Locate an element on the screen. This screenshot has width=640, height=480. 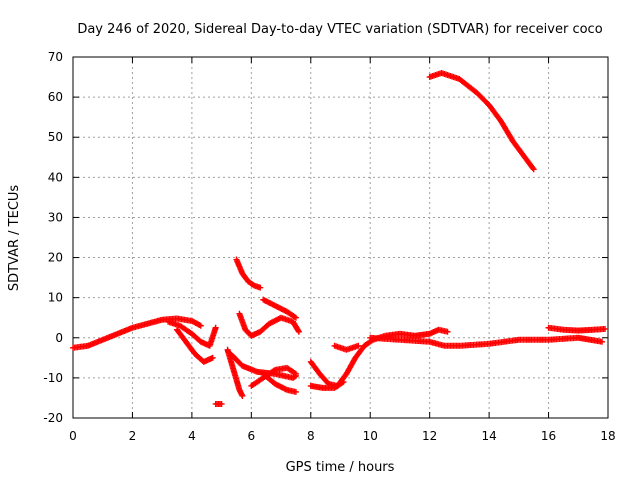
series-track-h is located at coordinates (279, 308).